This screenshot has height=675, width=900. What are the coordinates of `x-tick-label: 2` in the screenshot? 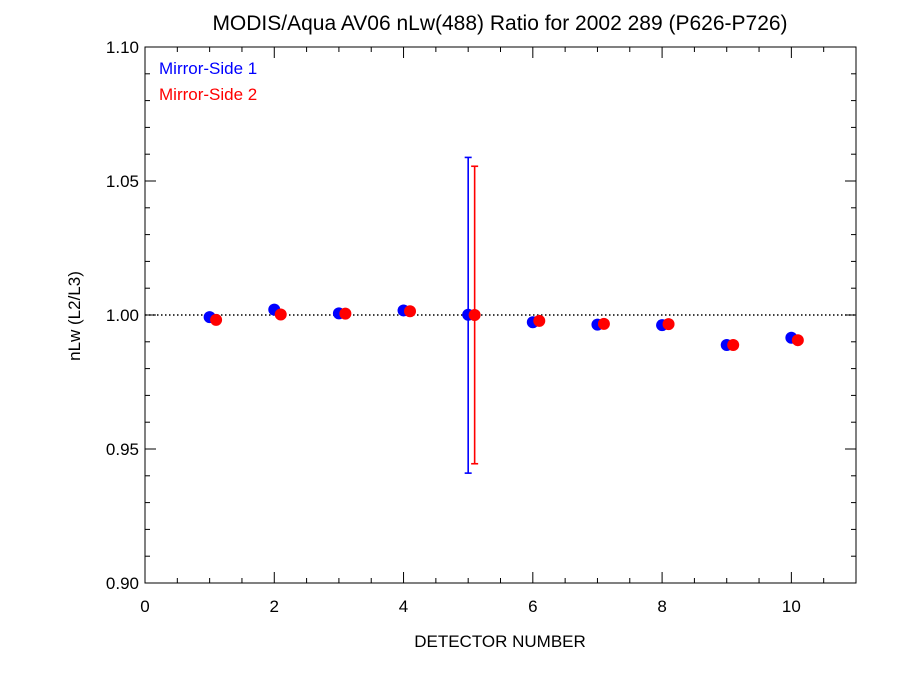 It's located at (274, 606).